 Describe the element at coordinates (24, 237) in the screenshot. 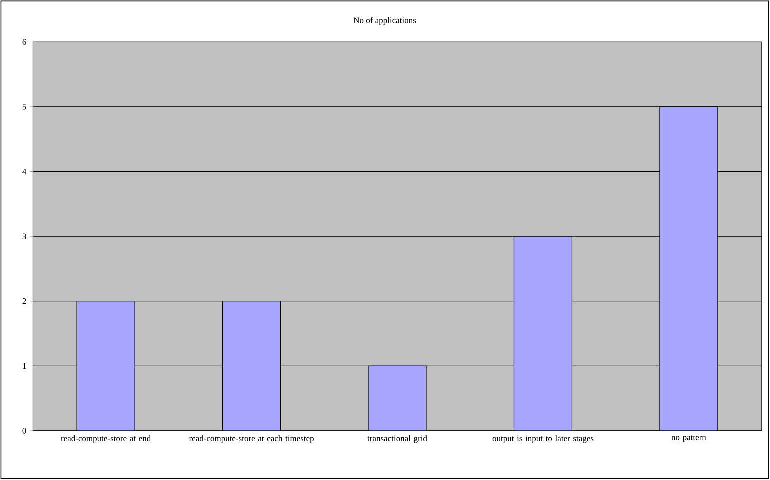

I see `y-tick-label: 3` at that location.